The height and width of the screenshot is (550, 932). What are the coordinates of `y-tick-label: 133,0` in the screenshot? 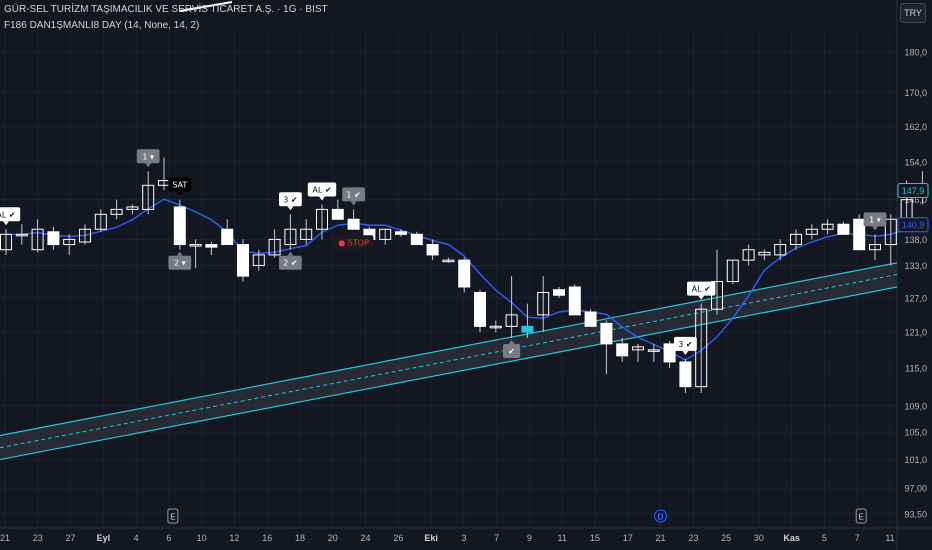 It's located at (915, 266).